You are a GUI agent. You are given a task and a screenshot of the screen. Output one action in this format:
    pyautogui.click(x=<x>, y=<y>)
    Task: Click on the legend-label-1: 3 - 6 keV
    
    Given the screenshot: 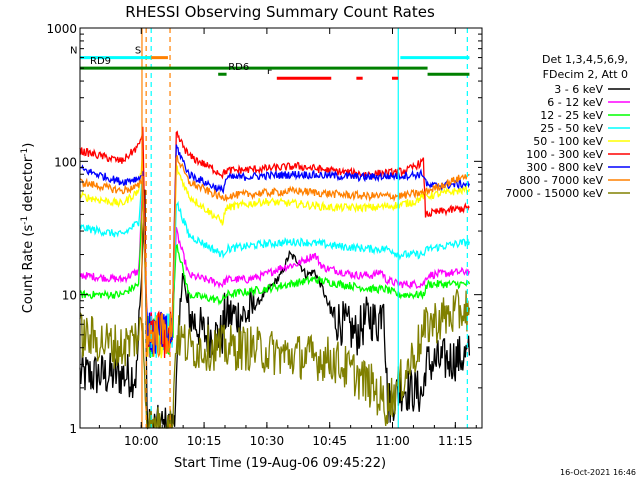 What is the action you would take?
    pyautogui.click(x=578, y=89)
    